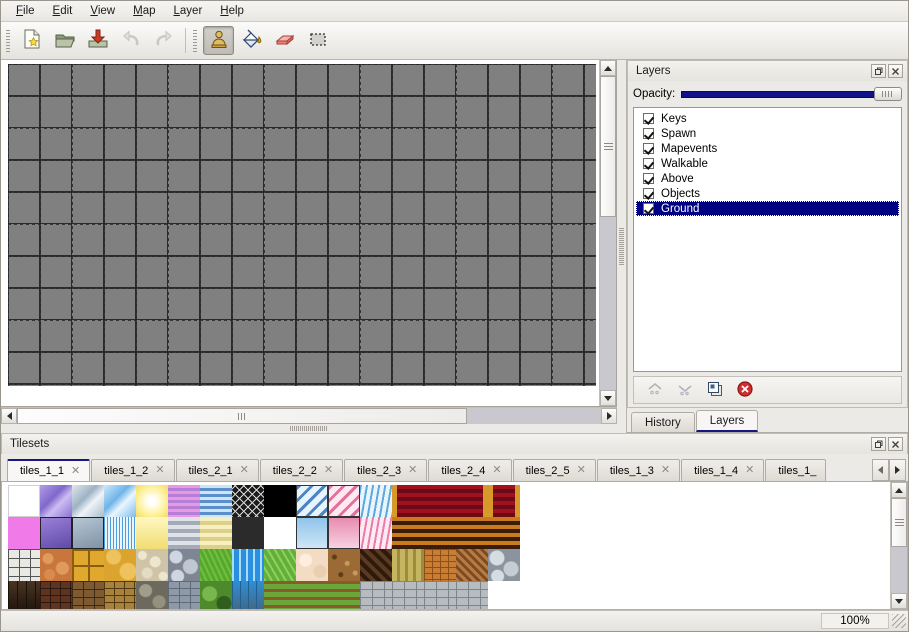 The height and width of the screenshot is (632, 909). I want to click on stamp-brush-tool, so click(218, 40).